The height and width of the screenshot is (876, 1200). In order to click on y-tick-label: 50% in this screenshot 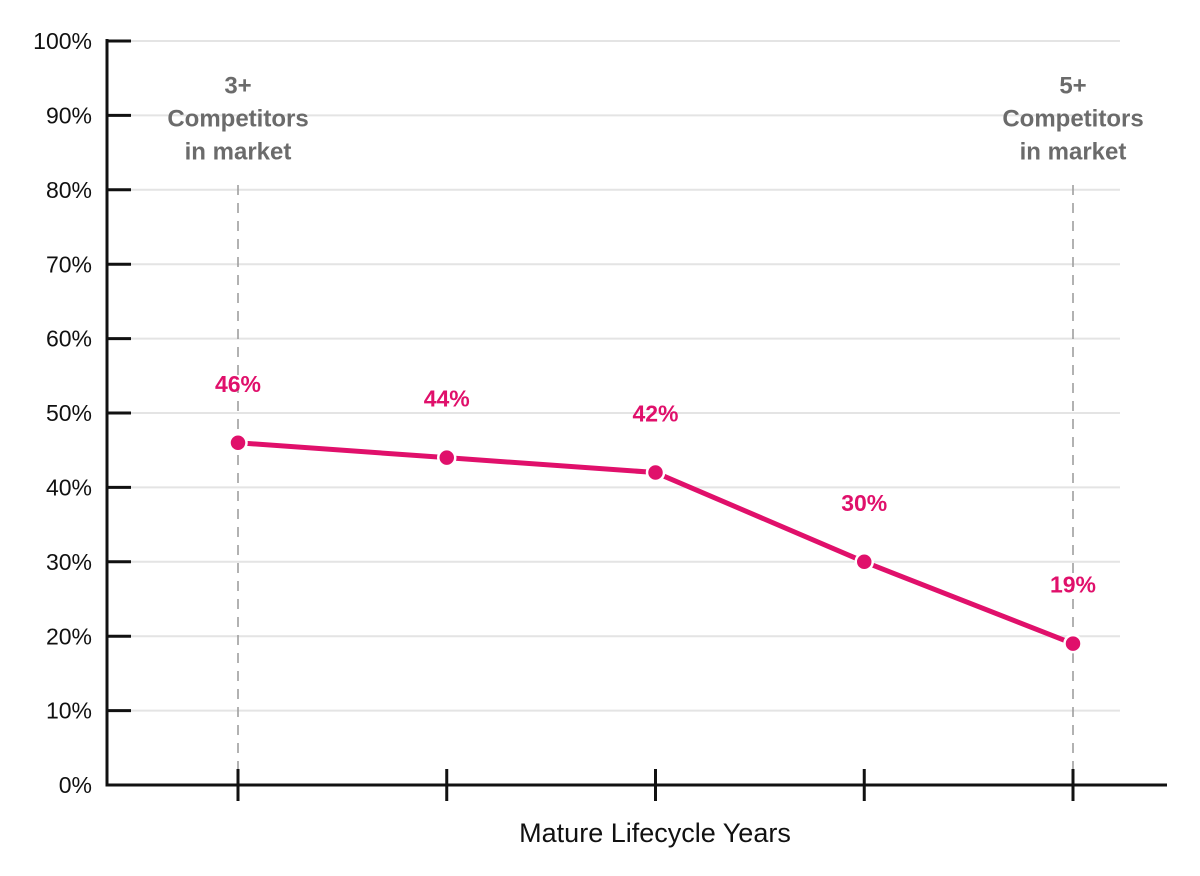, I will do `click(69, 413)`.